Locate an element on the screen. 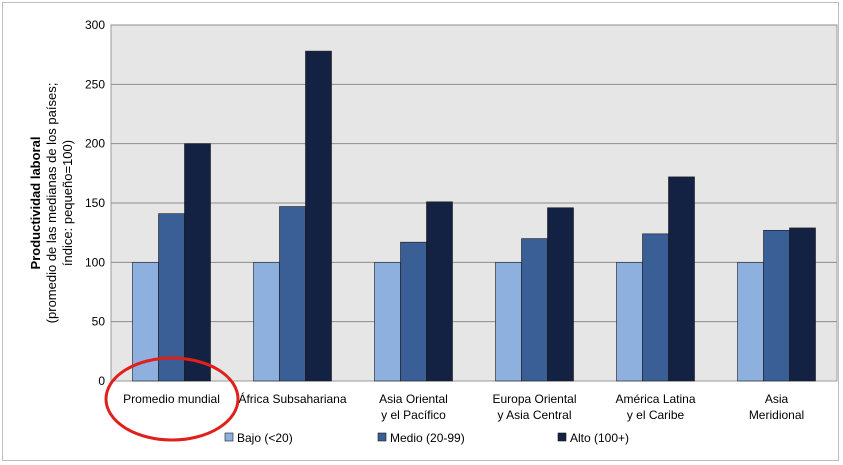 This screenshot has width=843, height=465. y-tick-label: 200 is located at coordinates (95, 144).